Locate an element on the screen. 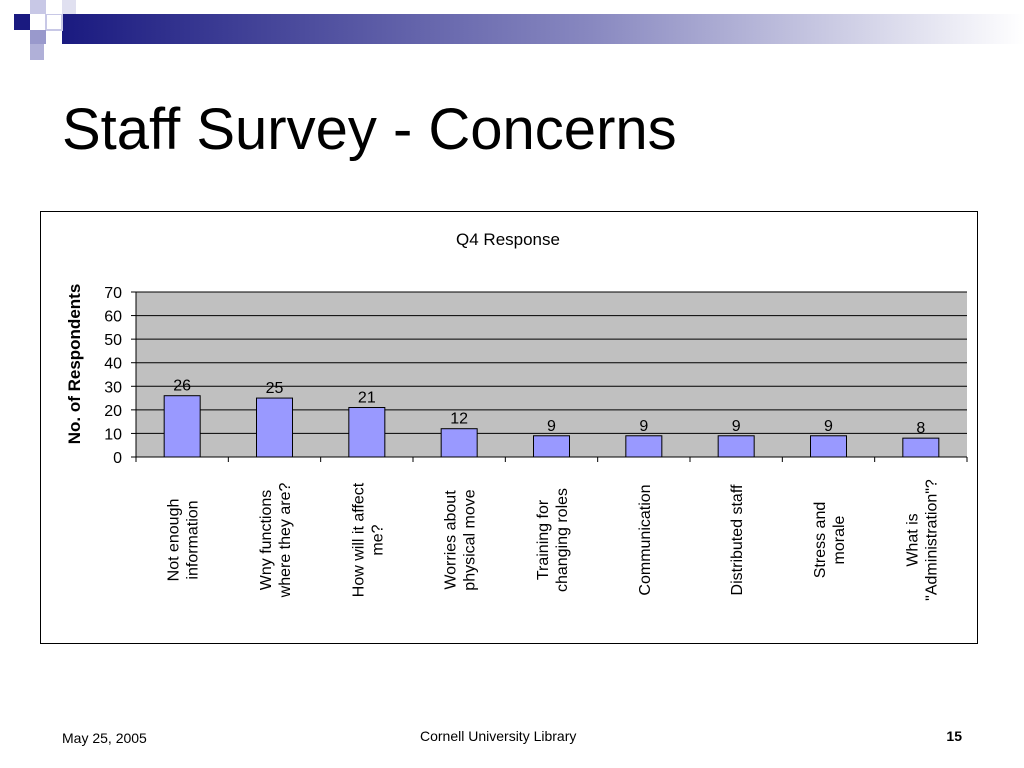 This screenshot has width=1024, height=768. data-label: 25 is located at coordinates (275, 388).